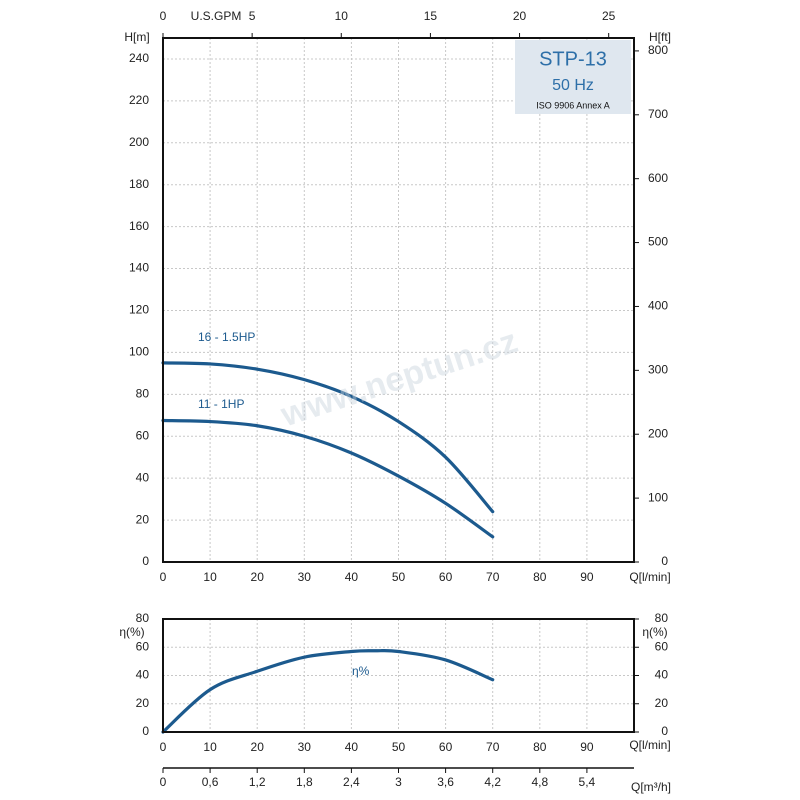 This screenshot has height=800, width=800. Describe the element at coordinates (658, 114) in the screenshot. I see `y2-tick-label: 700` at that location.